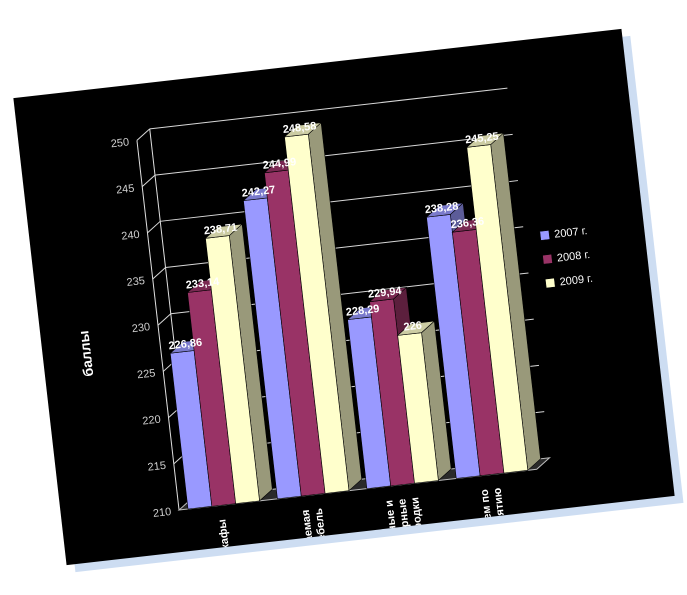 The width and height of the screenshot is (687, 595). What do you see at coordinates (152, 421) in the screenshot?
I see `y-tick-label: 220` at bounding box center [152, 421].